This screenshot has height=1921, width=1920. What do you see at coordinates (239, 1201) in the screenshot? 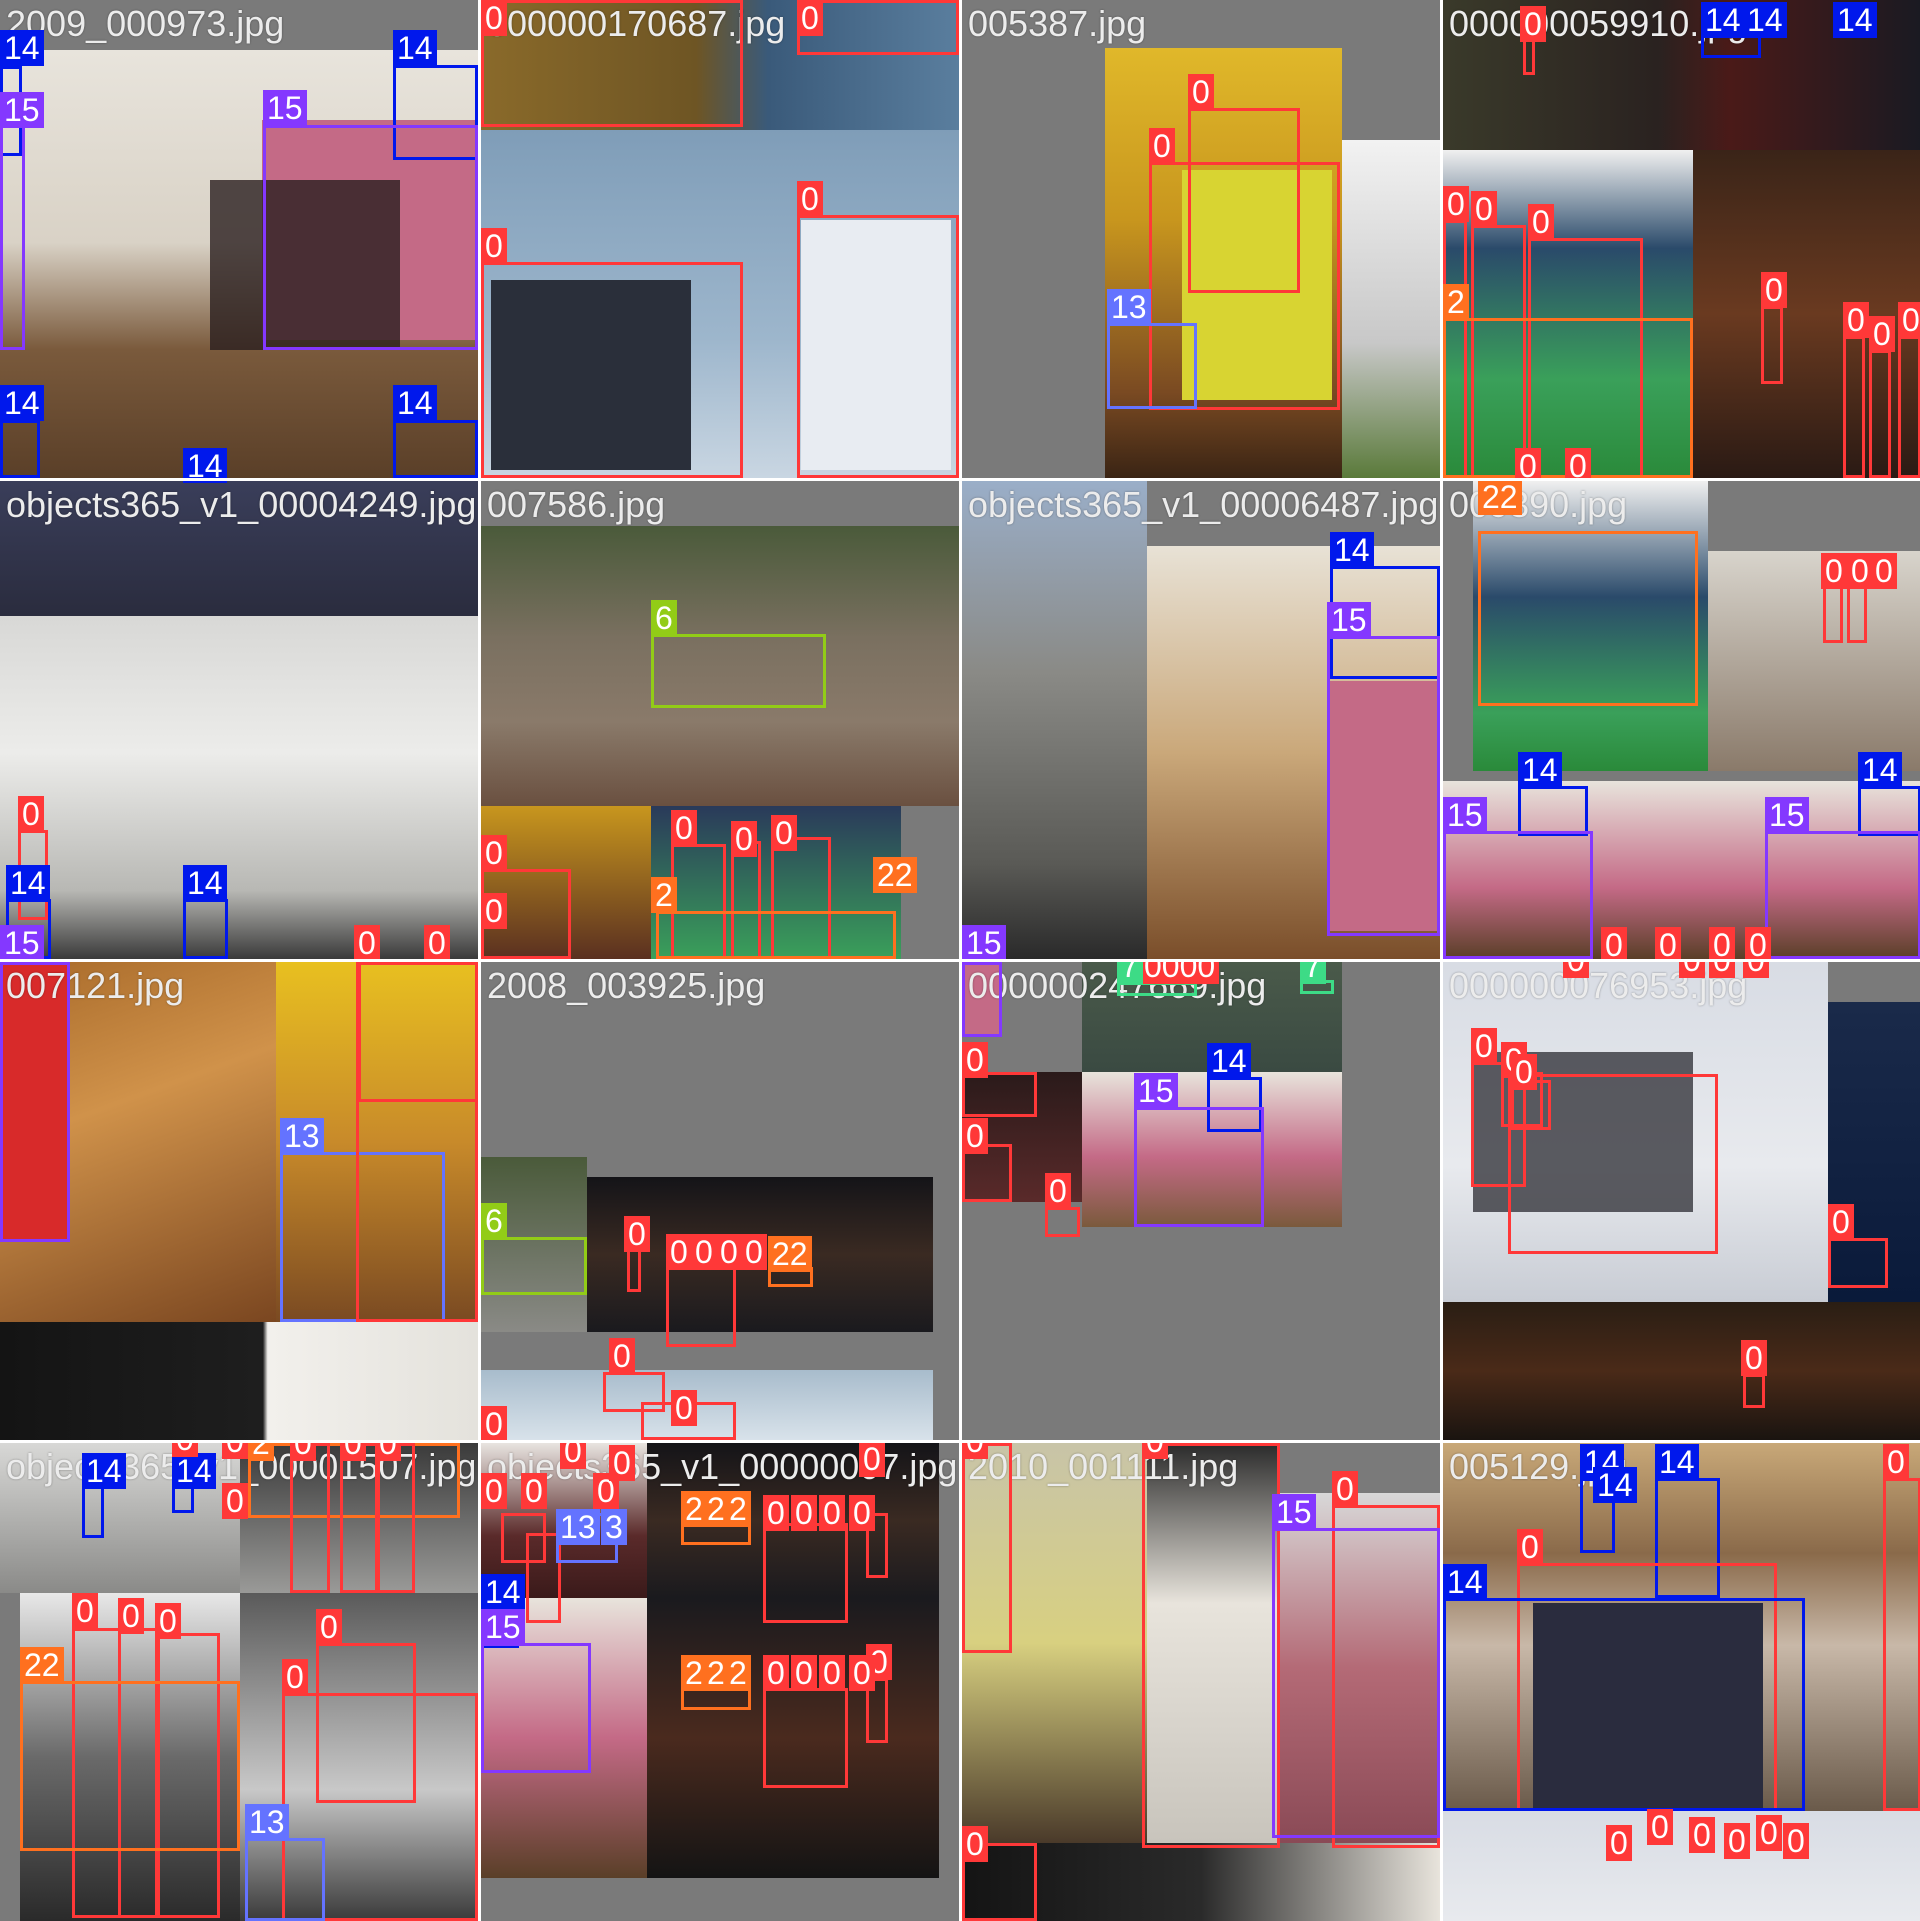
I see `tile-007121: 007121.jpg 13` at bounding box center [239, 1201].